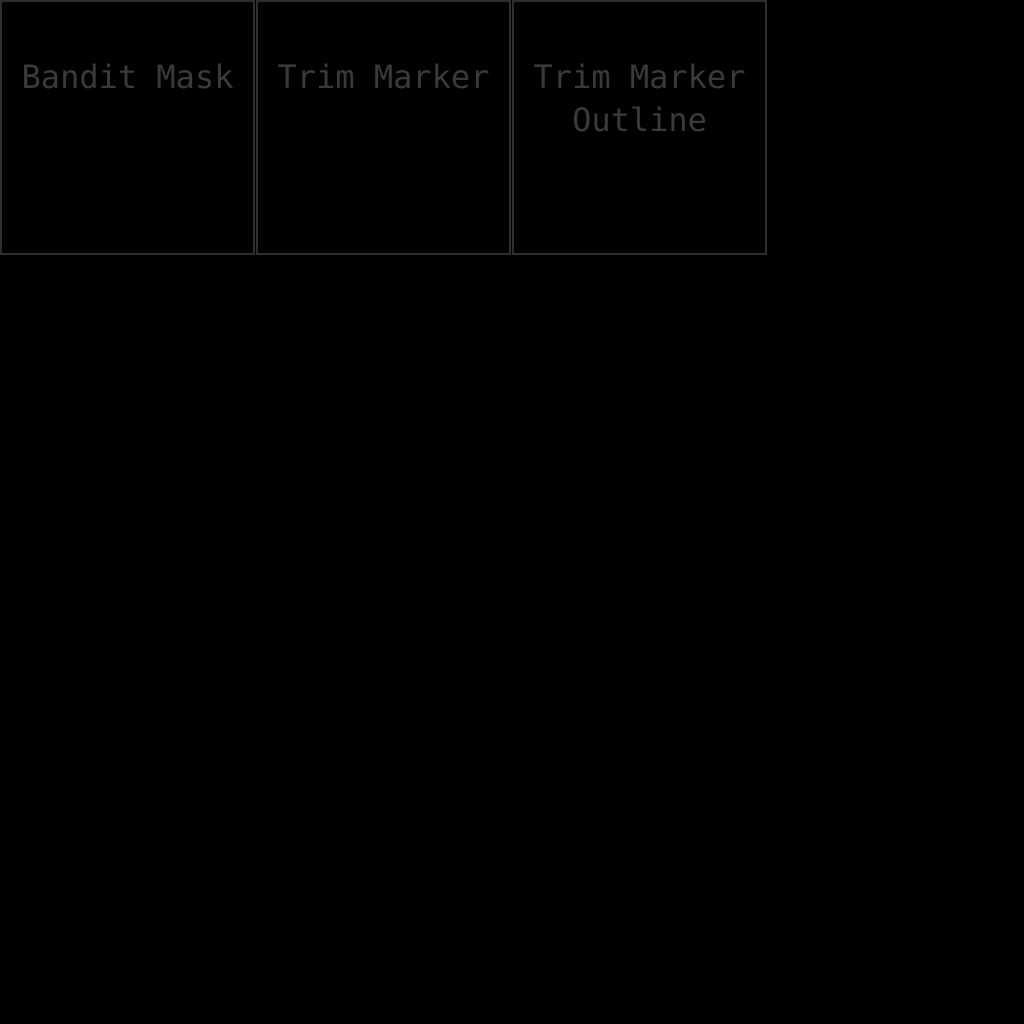  Describe the element at coordinates (383, 77) in the screenshot. I see `cell-label-trim-marker: Trim Marker` at that location.